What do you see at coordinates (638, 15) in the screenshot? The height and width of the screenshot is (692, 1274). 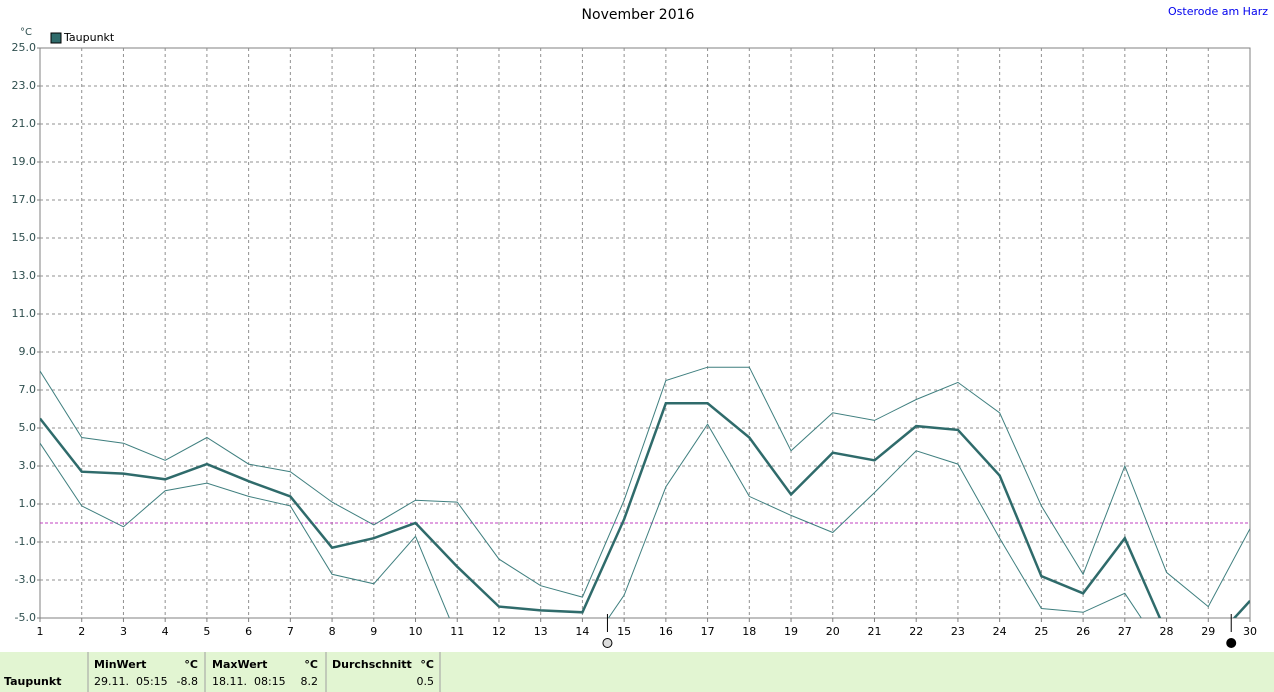 I see `chart-title: November 2016` at bounding box center [638, 15].